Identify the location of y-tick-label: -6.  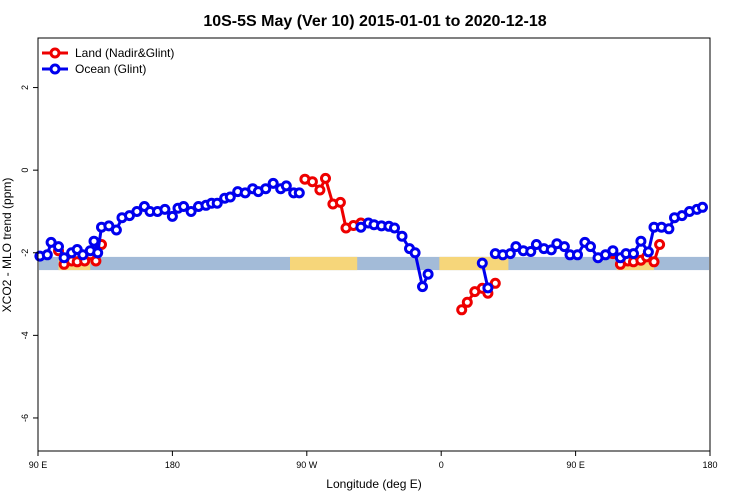
(25, 418).